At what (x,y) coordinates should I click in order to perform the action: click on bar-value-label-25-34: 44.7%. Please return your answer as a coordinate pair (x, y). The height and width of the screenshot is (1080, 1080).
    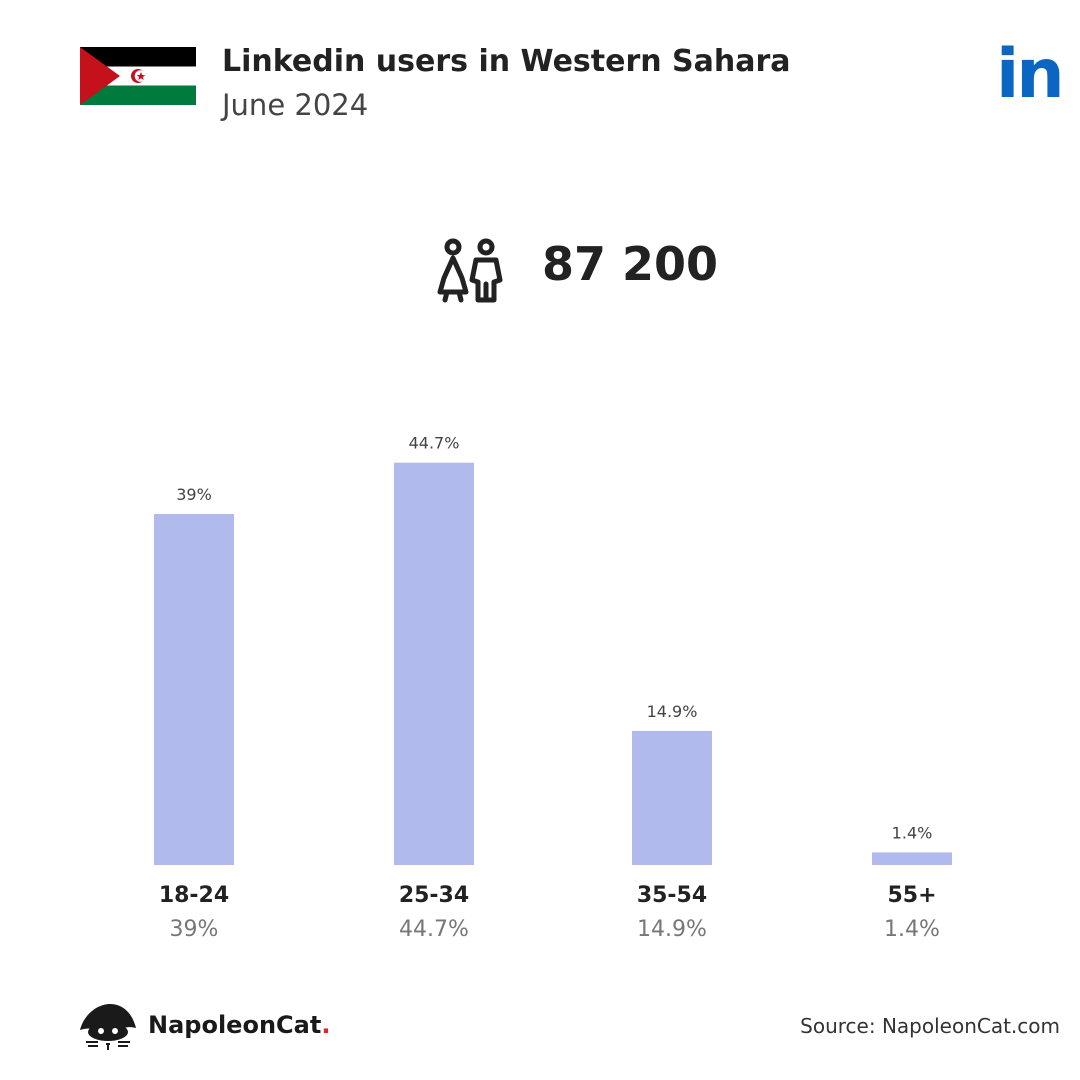
    Looking at the image, I should click on (434, 443).